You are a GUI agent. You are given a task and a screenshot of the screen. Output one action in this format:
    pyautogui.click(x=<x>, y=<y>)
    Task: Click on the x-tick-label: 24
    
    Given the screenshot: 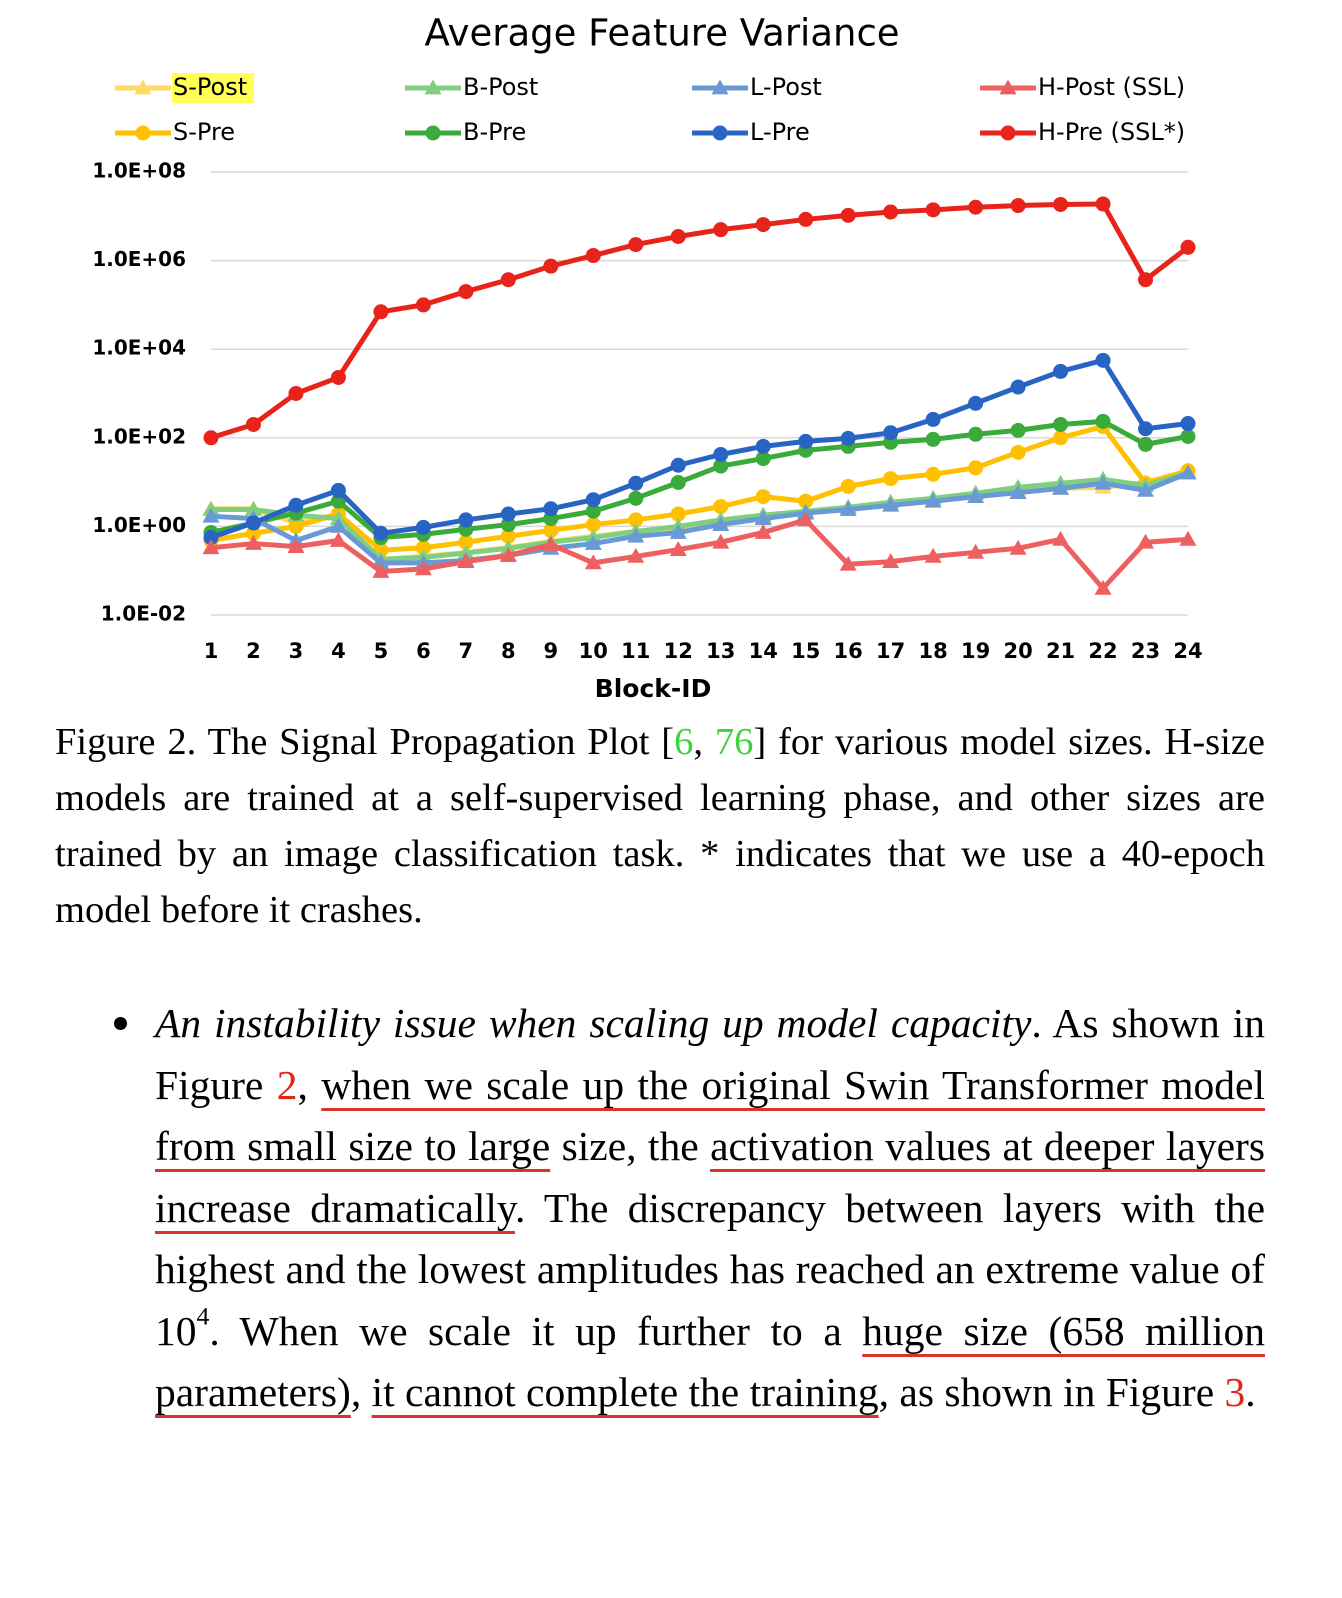 What is the action you would take?
    pyautogui.click(x=1187, y=651)
    